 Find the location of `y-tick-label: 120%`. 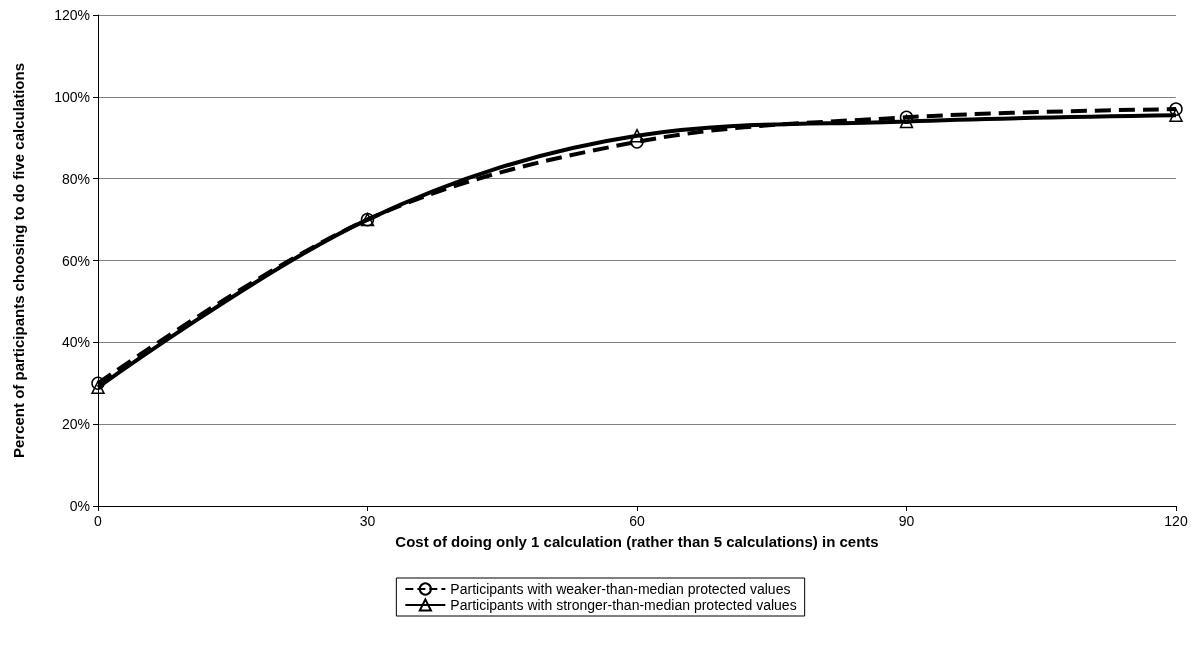

y-tick-label: 120% is located at coordinates (72, 15).